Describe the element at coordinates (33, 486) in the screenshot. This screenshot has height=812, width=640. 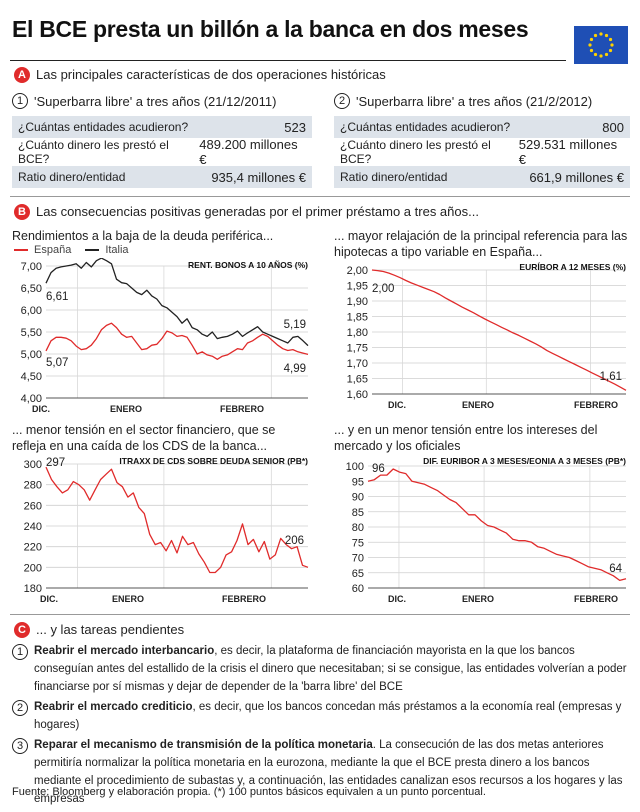
I see `y-tick-label: 280` at that location.